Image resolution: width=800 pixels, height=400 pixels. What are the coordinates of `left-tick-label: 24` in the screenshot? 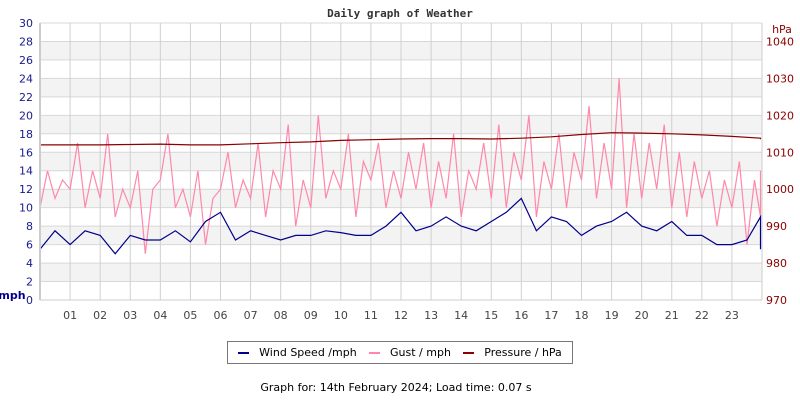 It's located at (26, 78).